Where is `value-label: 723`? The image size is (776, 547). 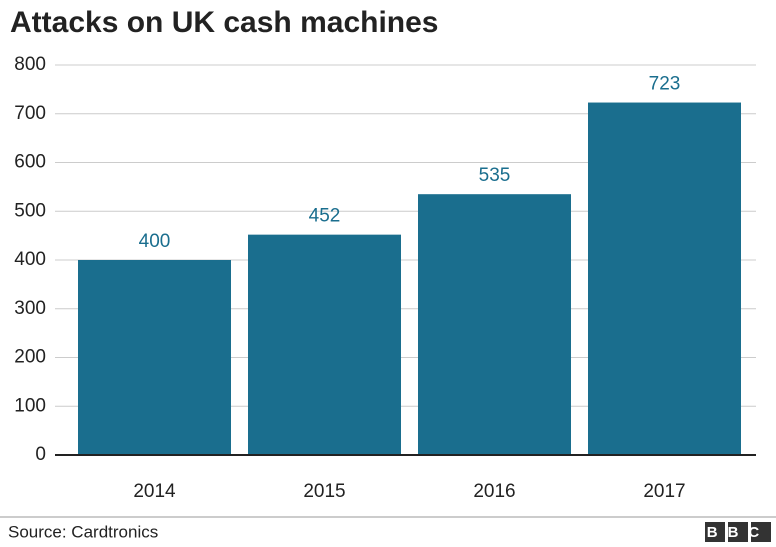 value-label: 723 is located at coordinates (665, 84).